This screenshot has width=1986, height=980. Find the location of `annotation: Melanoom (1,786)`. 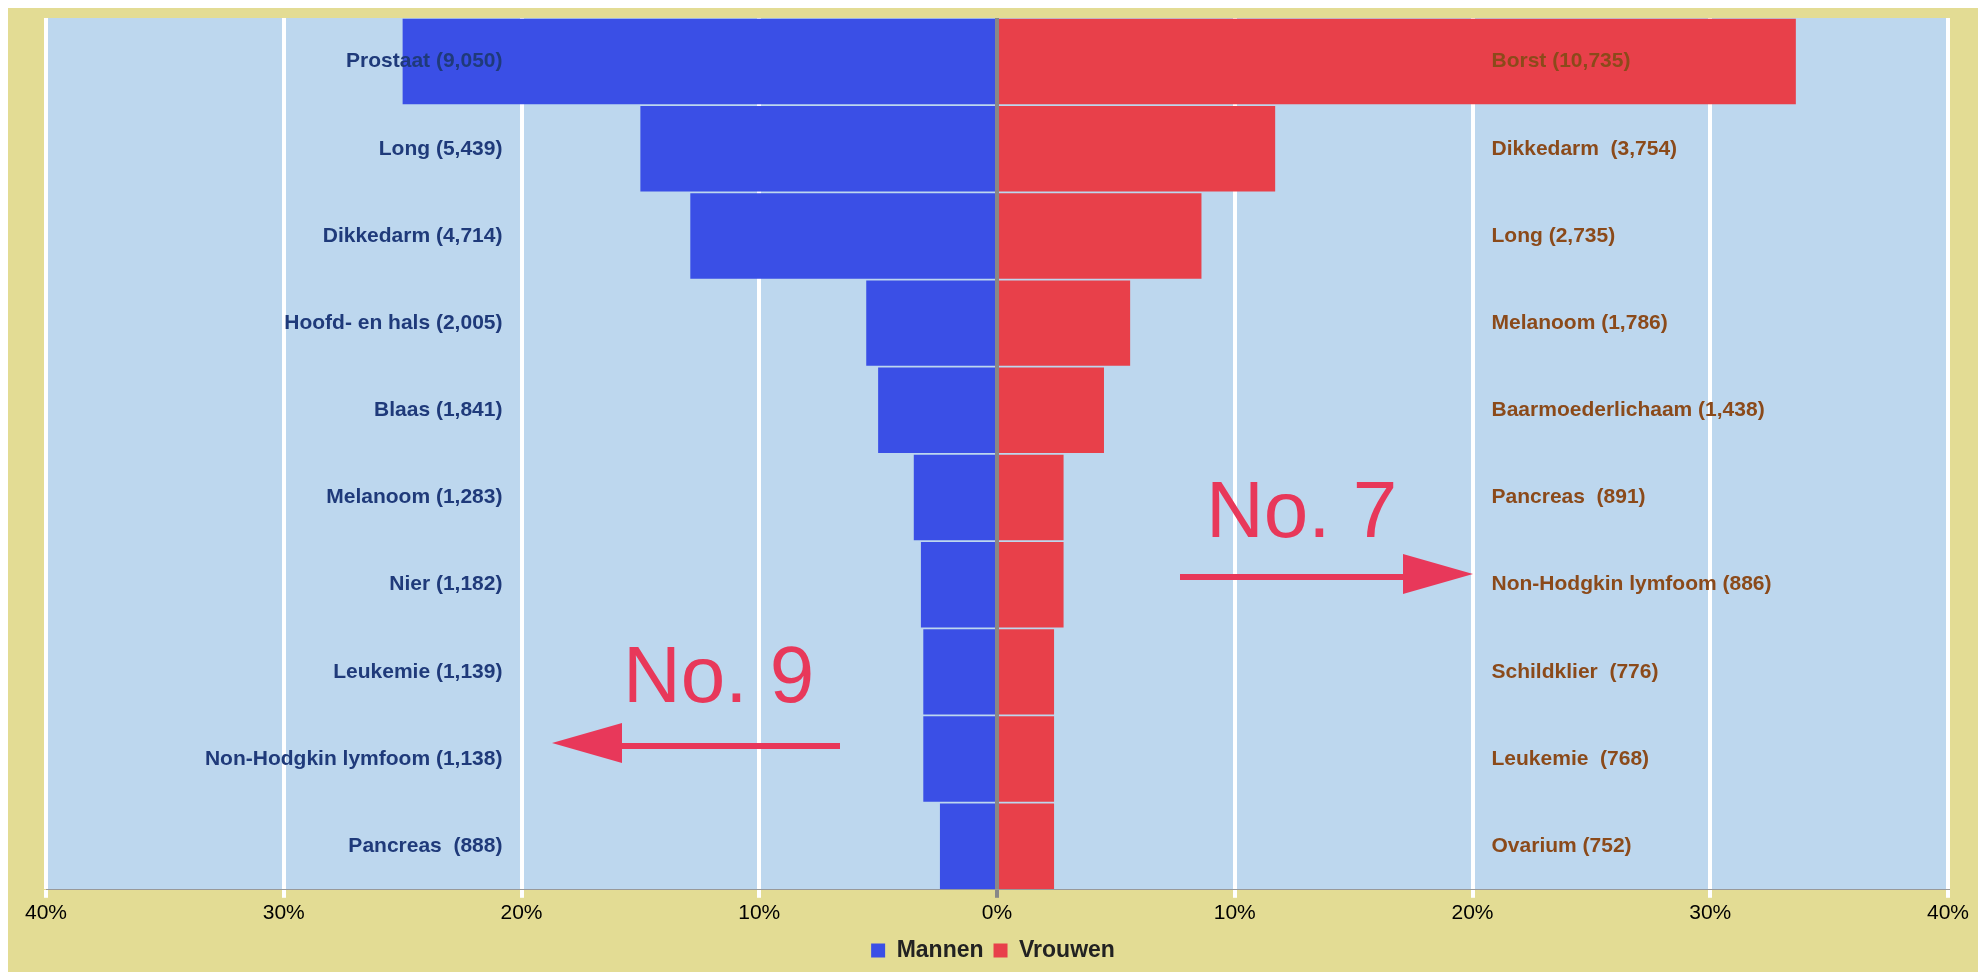

annotation: Melanoom (1,786) is located at coordinates (1579, 321).